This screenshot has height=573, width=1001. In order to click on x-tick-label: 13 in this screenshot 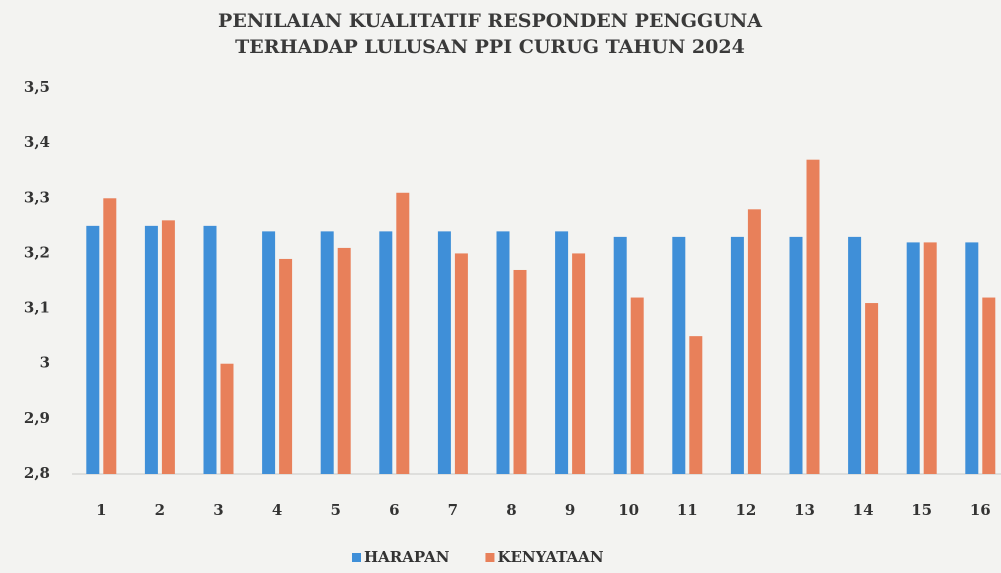, I will do `click(804, 510)`.